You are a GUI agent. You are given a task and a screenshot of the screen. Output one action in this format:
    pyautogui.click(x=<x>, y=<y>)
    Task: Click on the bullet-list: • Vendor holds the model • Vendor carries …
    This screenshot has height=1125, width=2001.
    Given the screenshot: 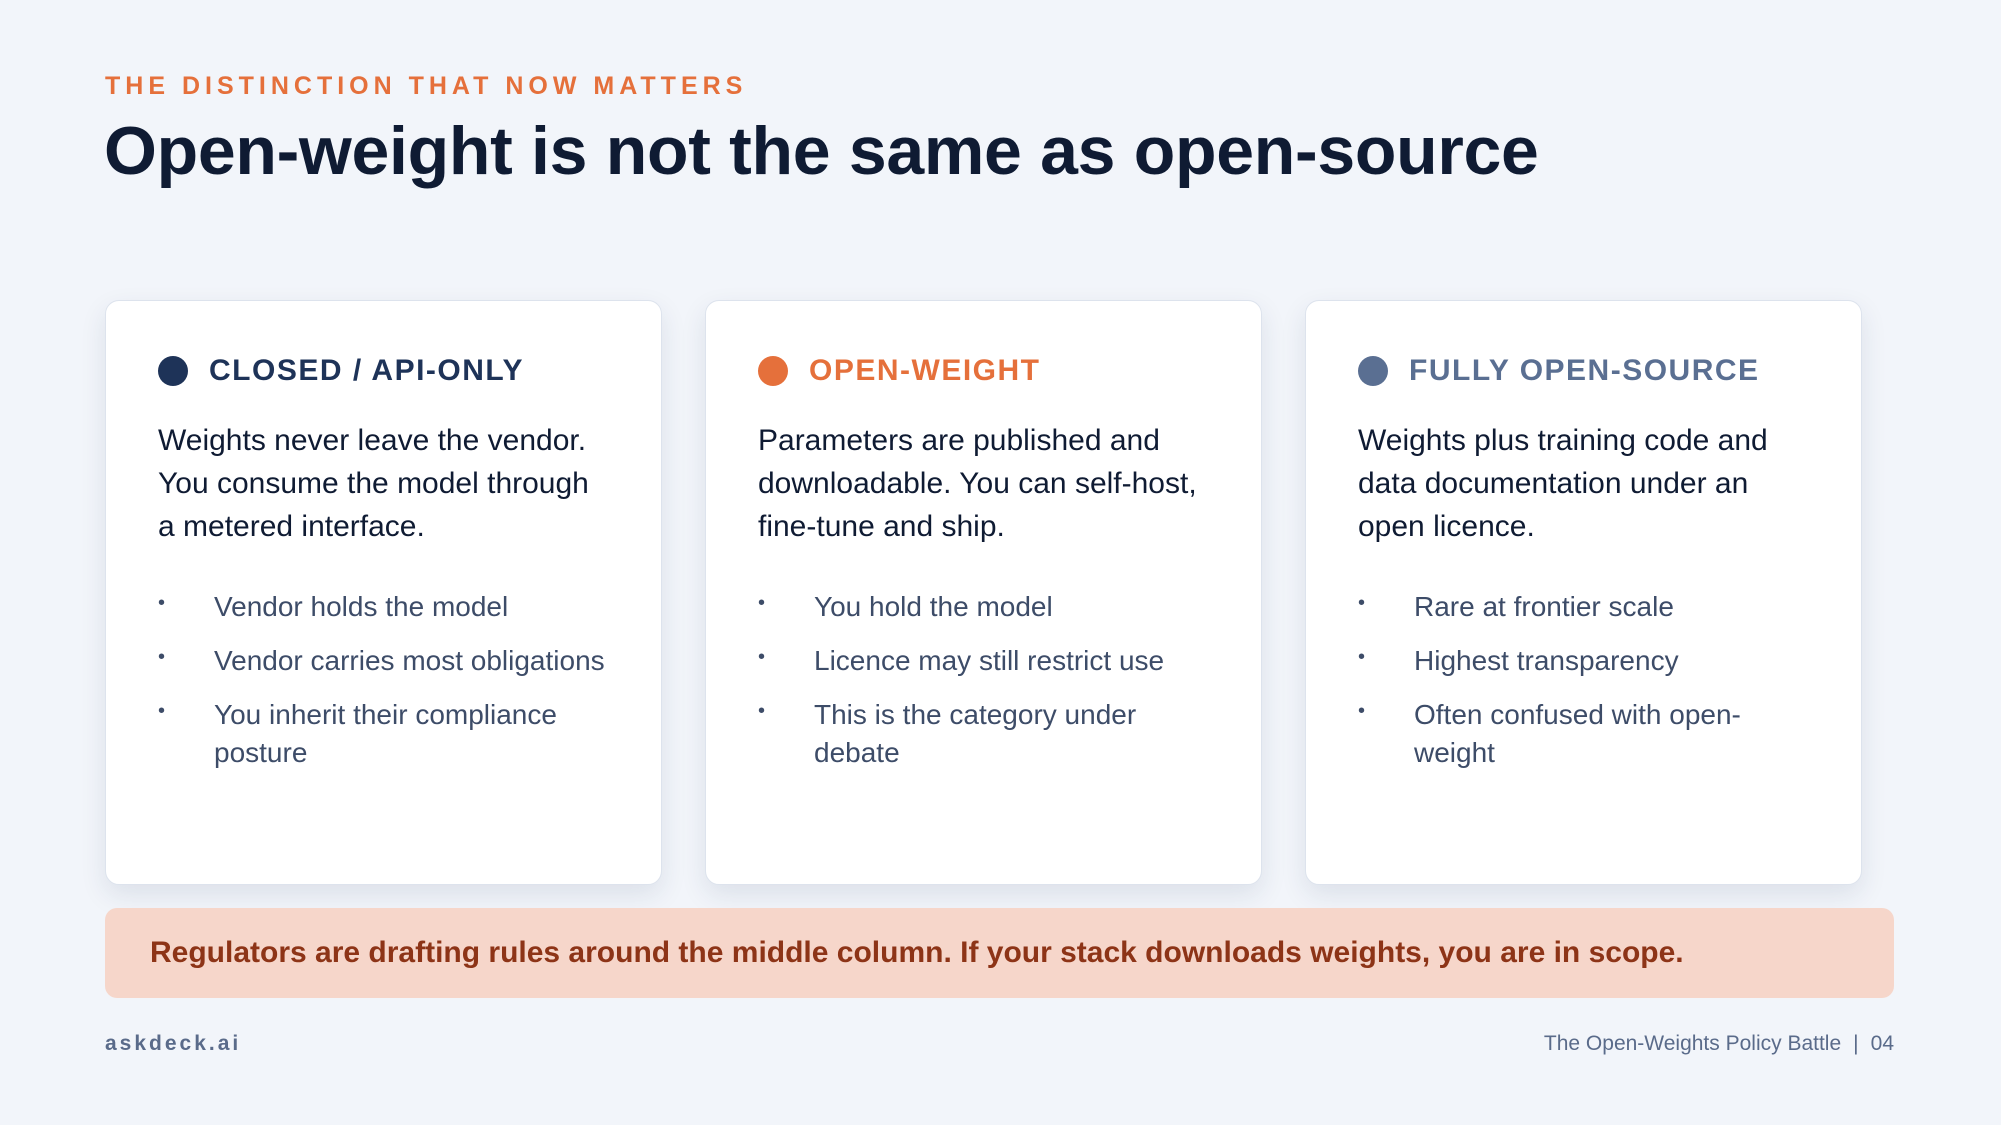 What is the action you would take?
    pyautogui.click(x=383, y=680)
    